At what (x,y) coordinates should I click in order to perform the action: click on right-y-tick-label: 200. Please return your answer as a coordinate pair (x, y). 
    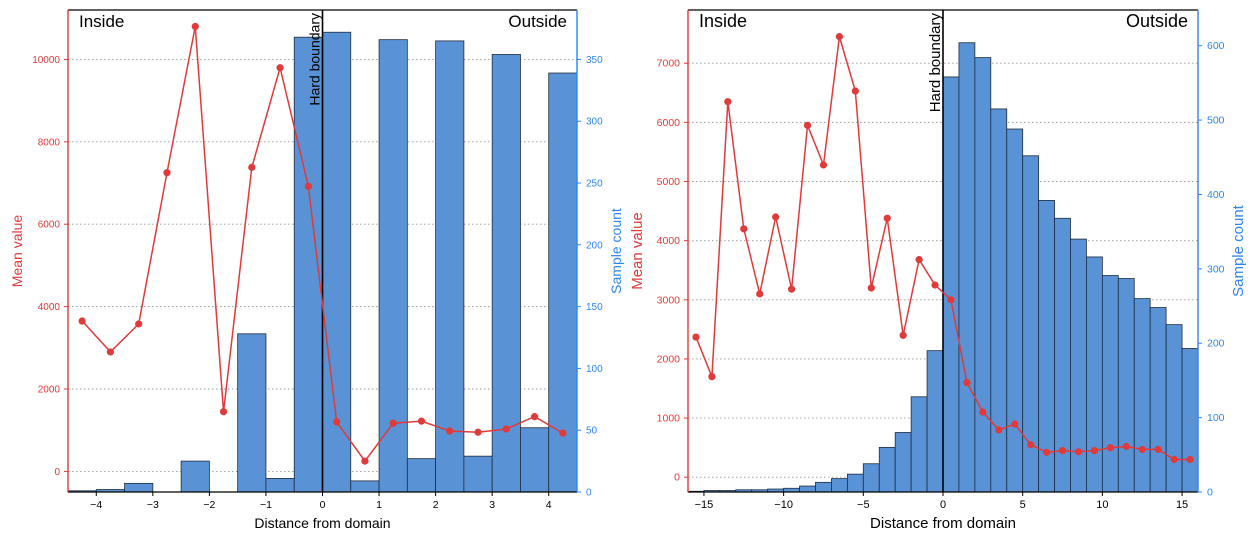
    Looking at the image, I should click on (594, 245).